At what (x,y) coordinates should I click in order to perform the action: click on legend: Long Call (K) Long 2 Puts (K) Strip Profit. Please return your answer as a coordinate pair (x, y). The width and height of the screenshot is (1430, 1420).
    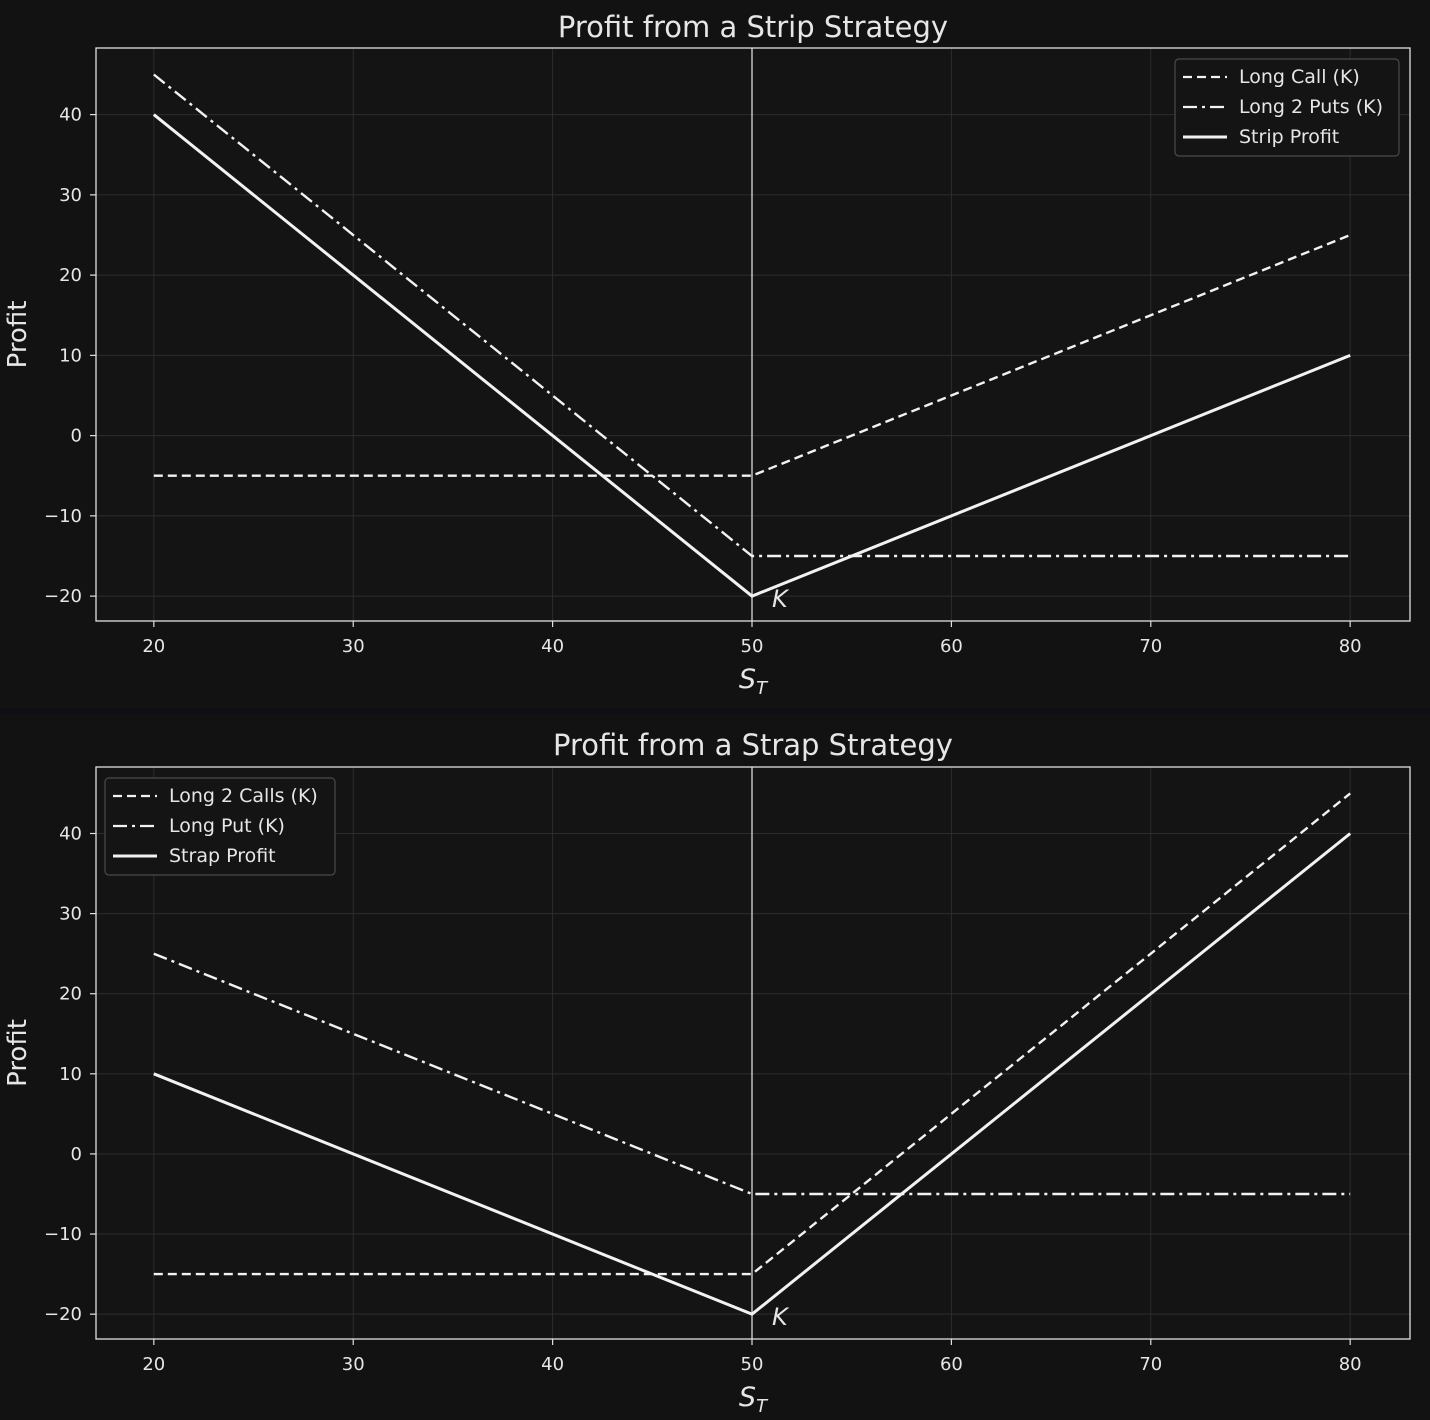
    Looking at the image, I should click on (1287, 107).